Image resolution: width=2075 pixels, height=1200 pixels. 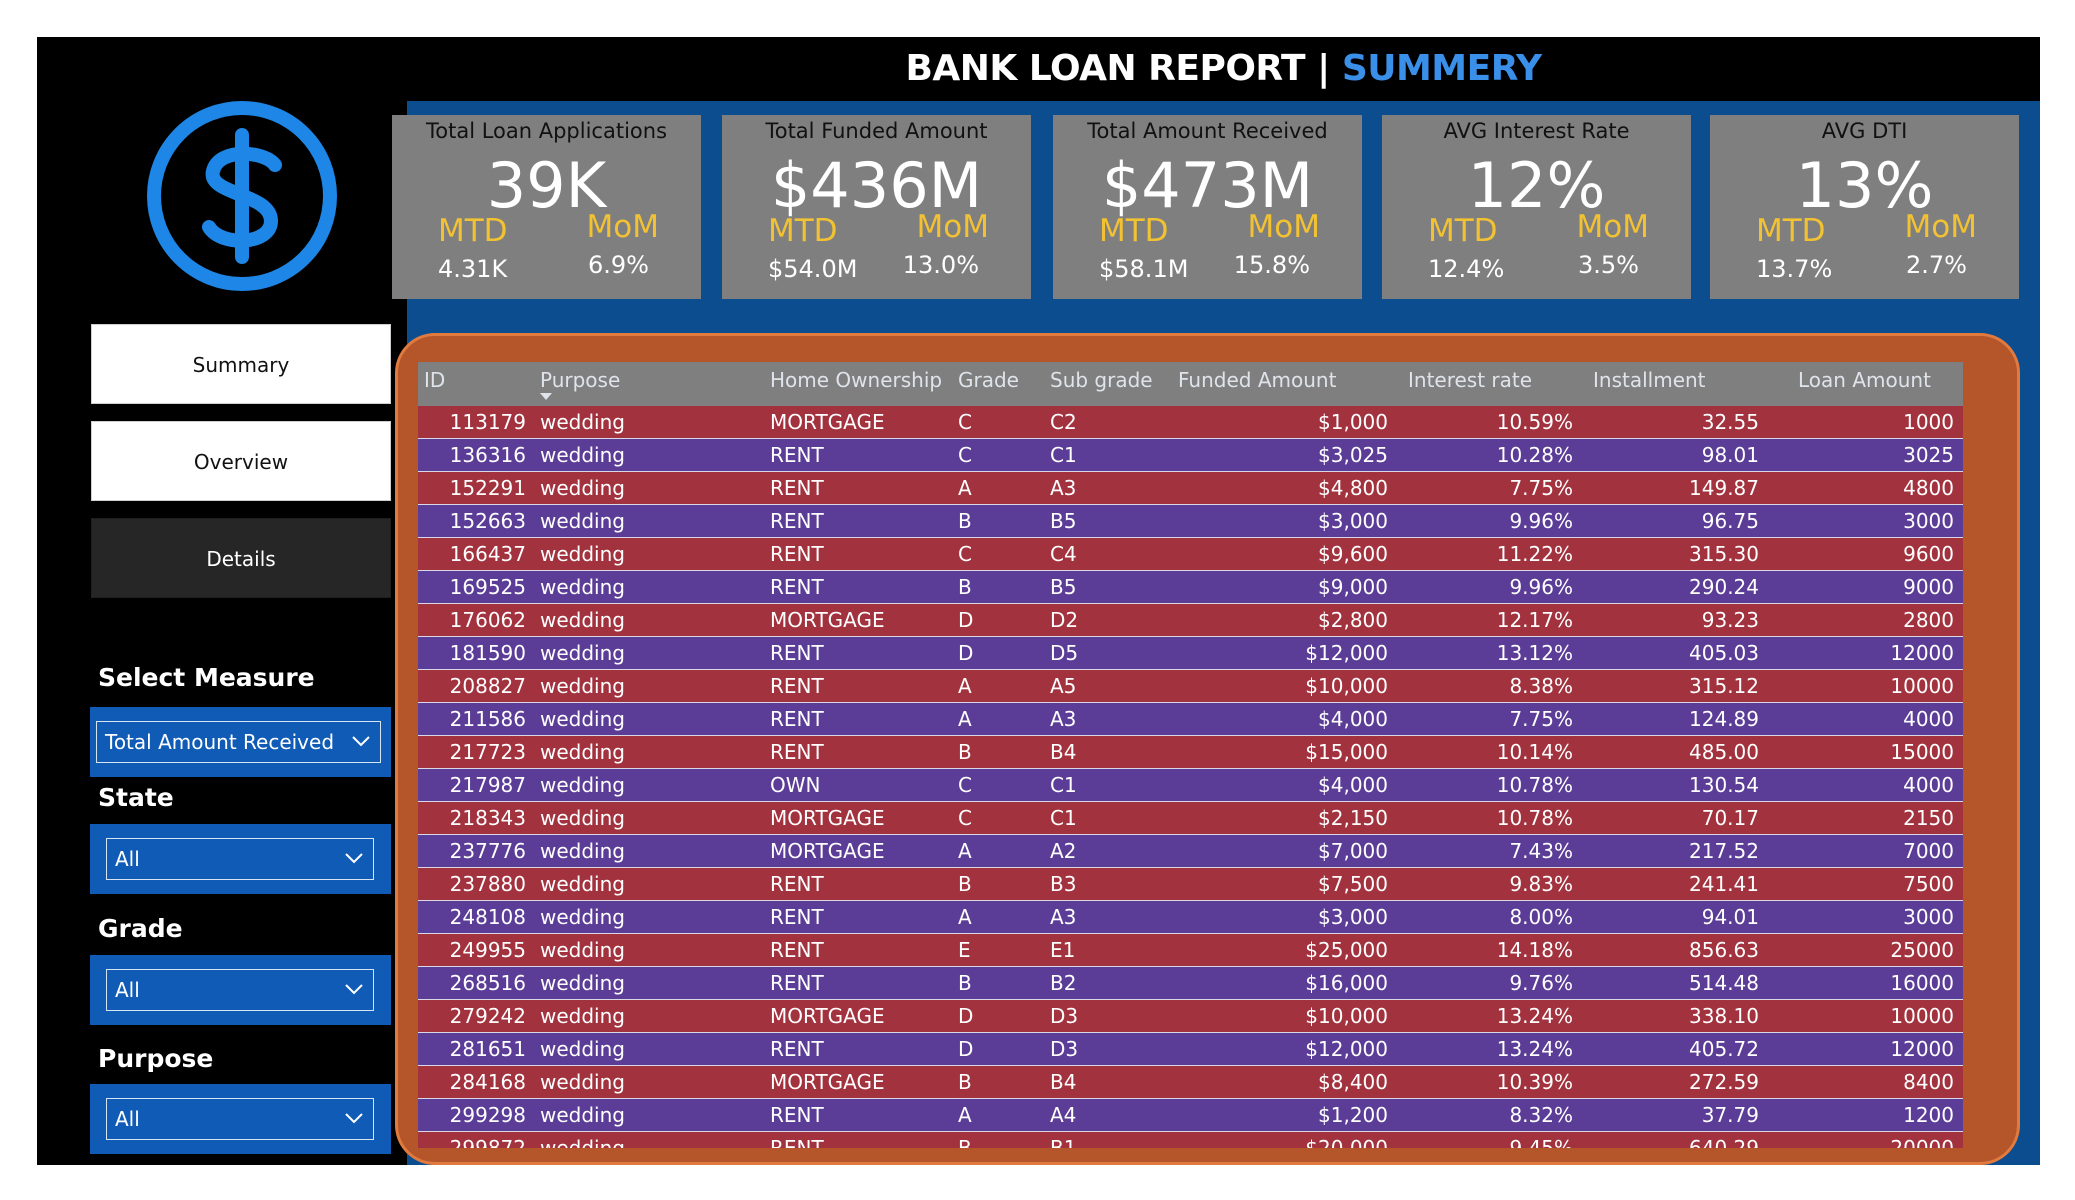 I want to click on cell-grade: E, so click(x=964, y=950).